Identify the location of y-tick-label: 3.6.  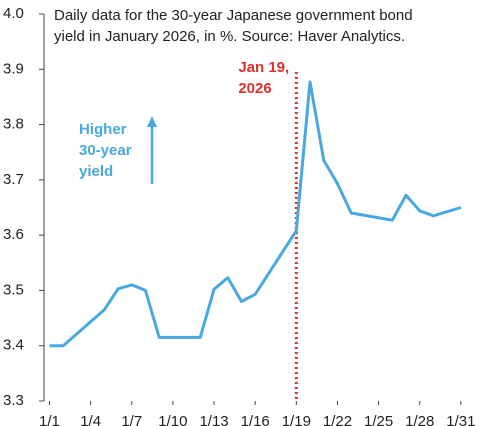
(13, 234).